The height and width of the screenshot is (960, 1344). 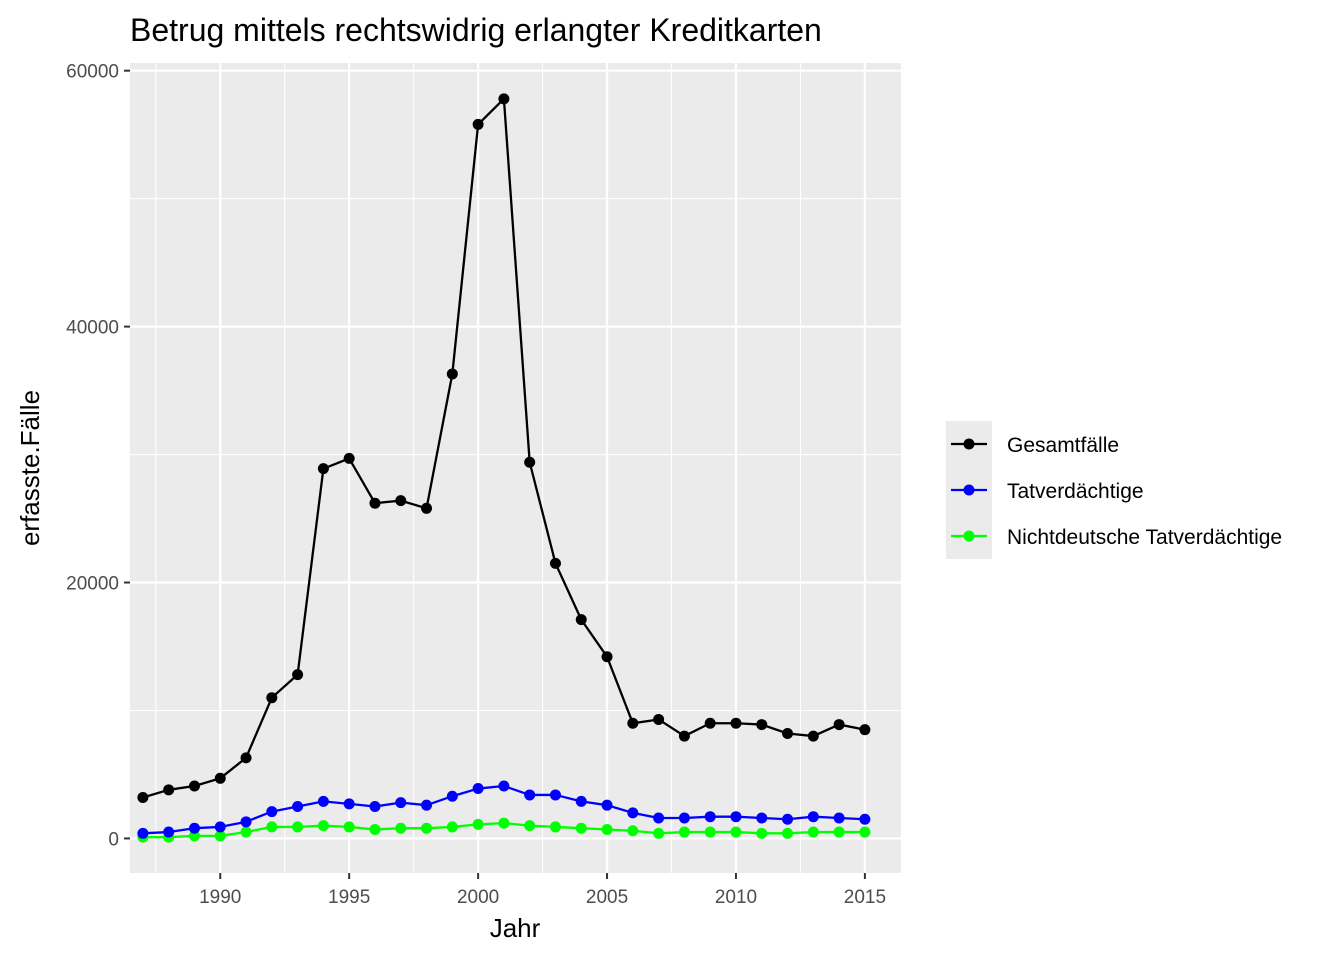 What do you see at coordinates (504, 809) in the screenshot?
I see `series-group` at bounding box center [504, 809].